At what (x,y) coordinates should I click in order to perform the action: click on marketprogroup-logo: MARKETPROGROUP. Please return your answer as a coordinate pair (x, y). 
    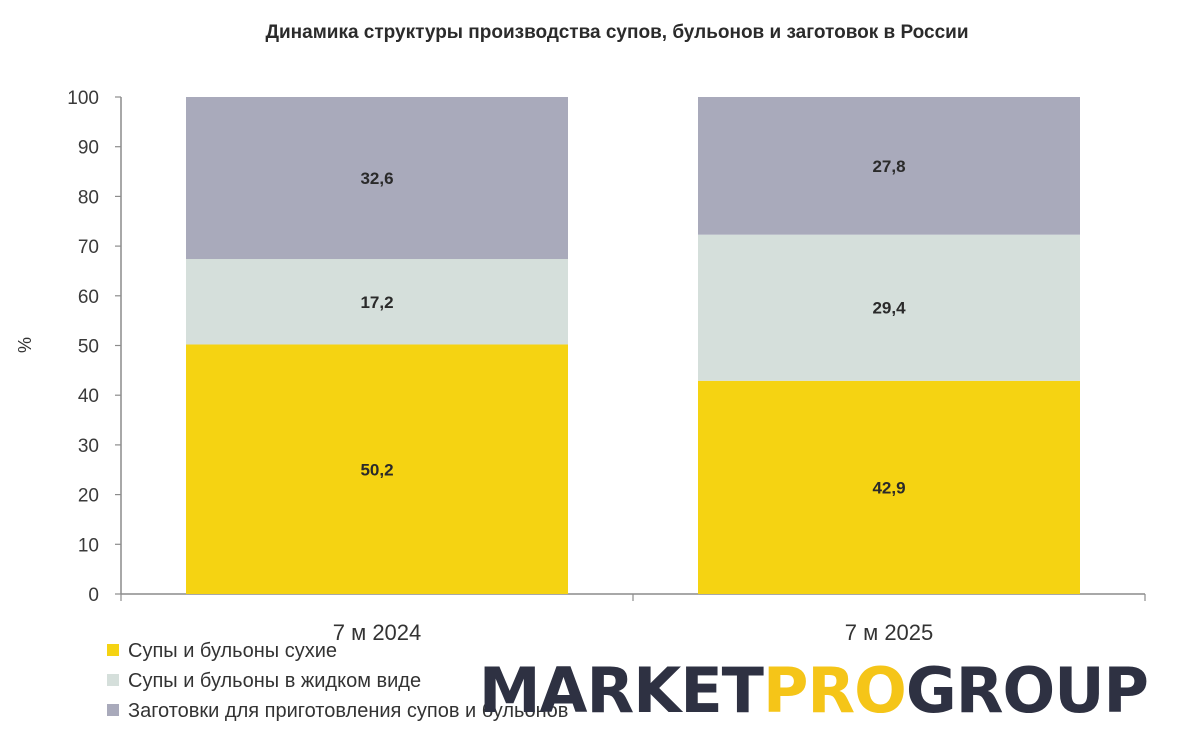
    Looking at the image, I should click on (814, 690).